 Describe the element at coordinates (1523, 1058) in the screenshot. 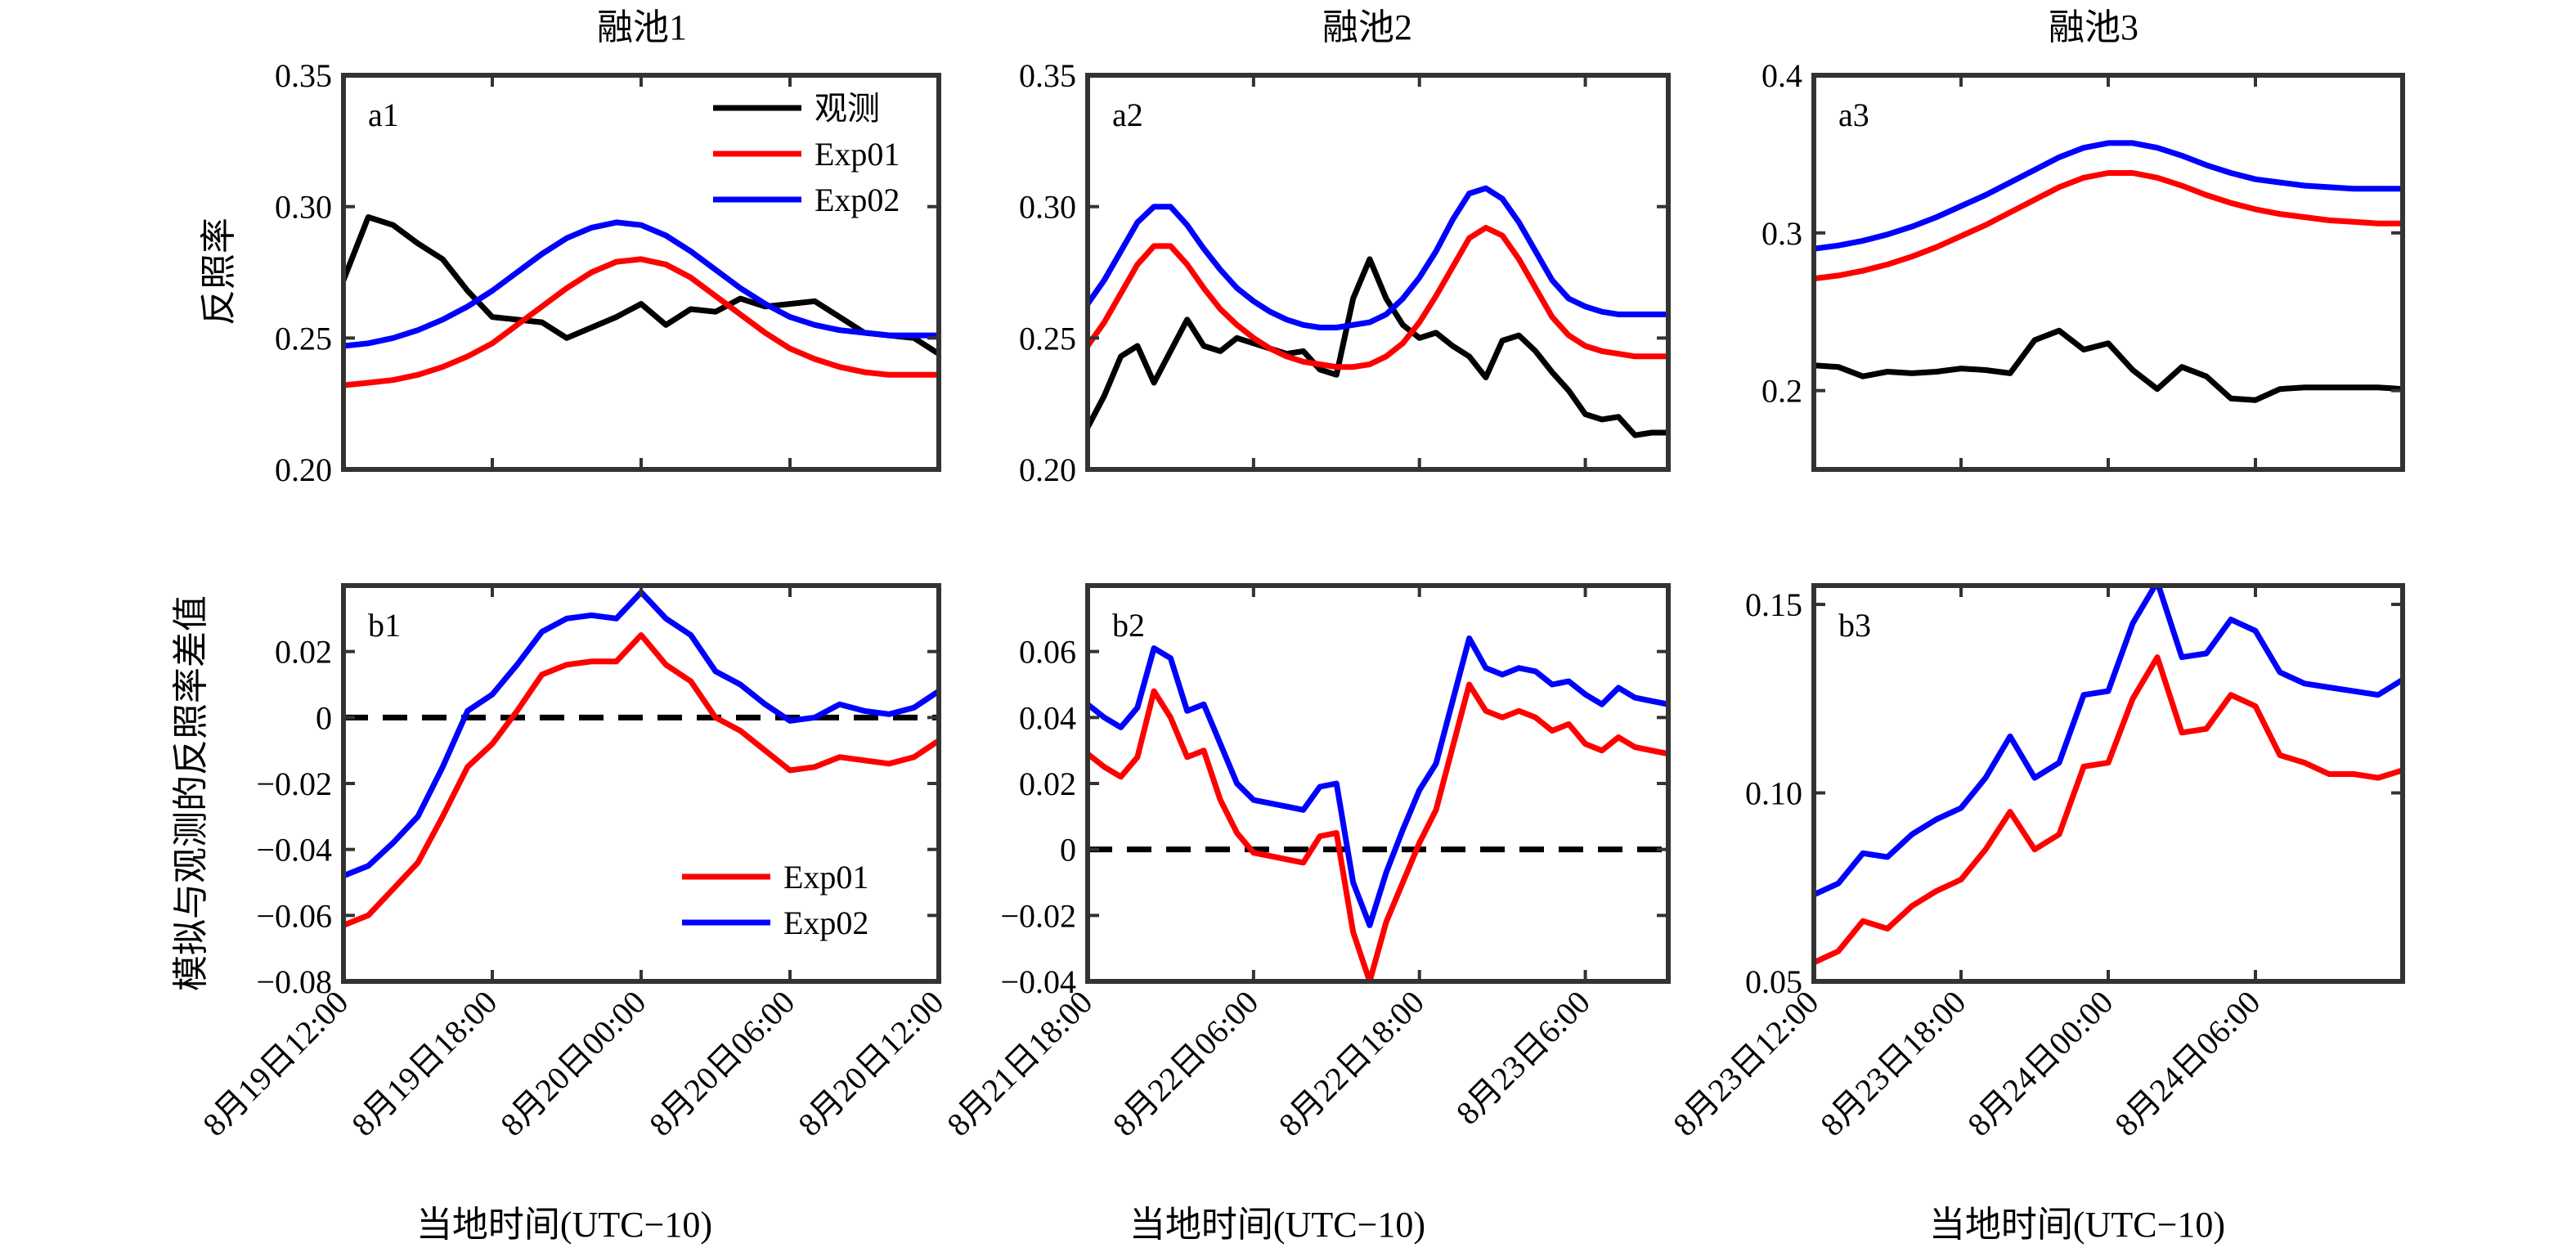

I see `x-tick-label: 8月23日6:00` at that location.